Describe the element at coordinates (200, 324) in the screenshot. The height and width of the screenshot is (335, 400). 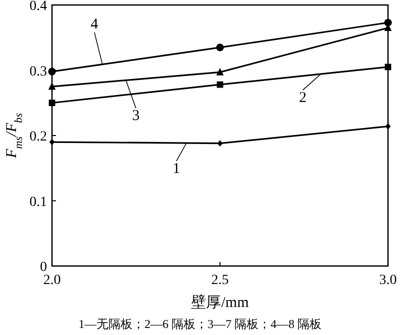
I see `text: 1—无隔板；2—6 隔板；3—7 隔板；4—8 隔板` at that location.